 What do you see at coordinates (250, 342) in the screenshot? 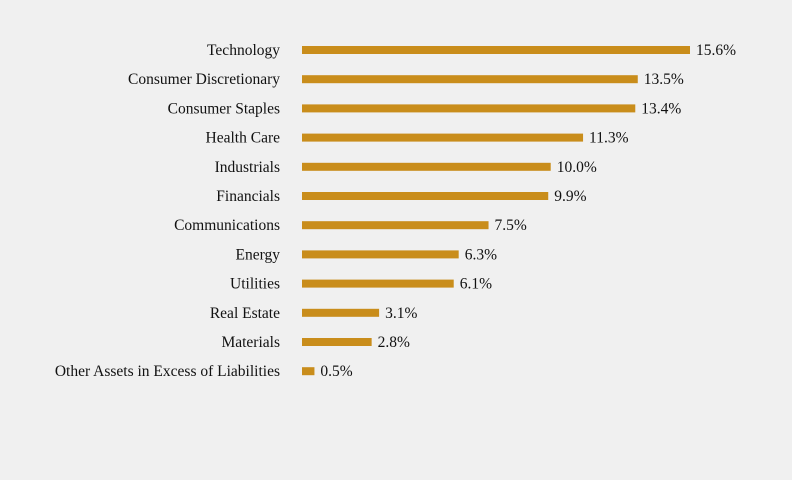
I see `category-label: Materials` at bounding box center [250, 342].